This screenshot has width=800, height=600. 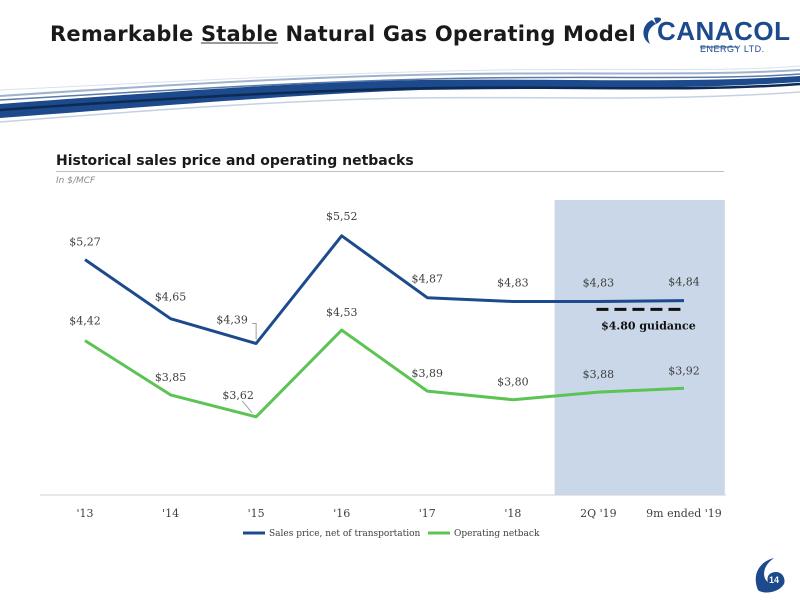 What do you see at coordinates (76, 181) in the screenshot?
I see `units-label: In $/MCF` at bounding box center [76, 181].